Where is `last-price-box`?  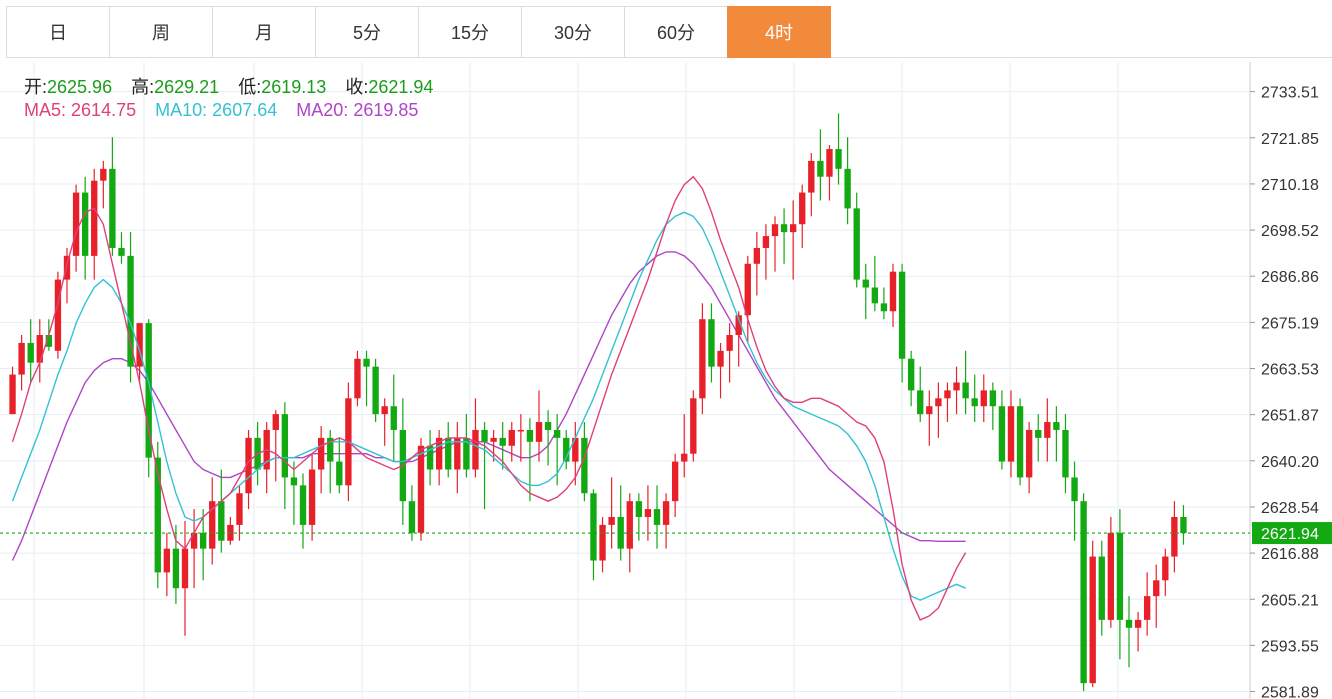 last-price-box is located at coordinates (1292, 533).